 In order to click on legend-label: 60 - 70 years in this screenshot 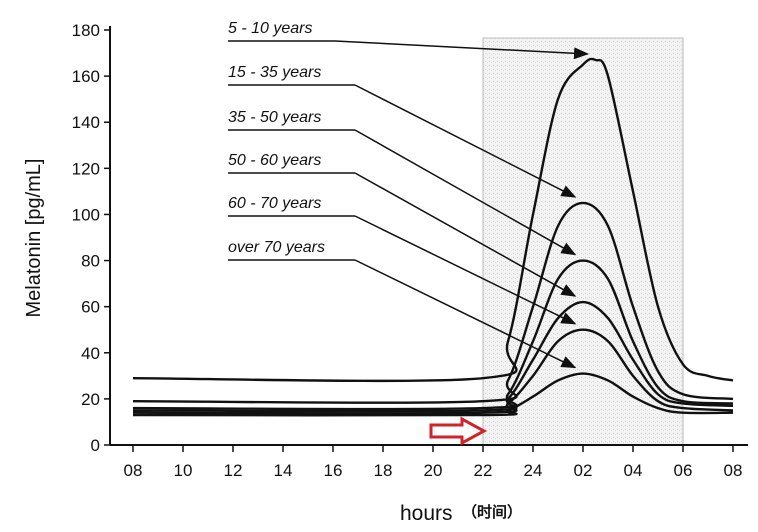, I will do `click(274, 203)`.